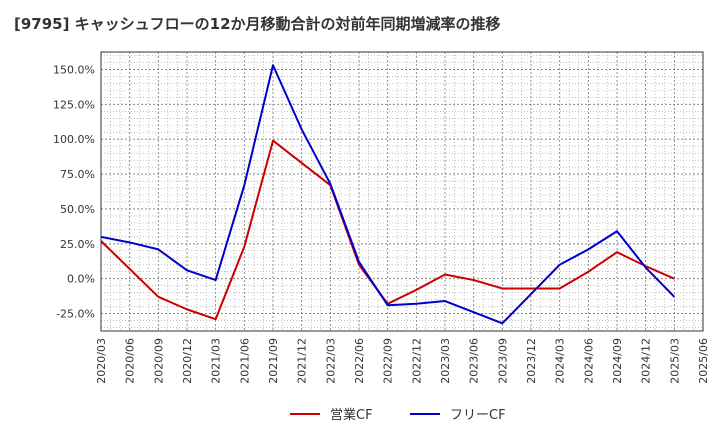 The width and height of the screenshot is (720, 440). Describe the element at coordinates (674, 361) in the screenshot. I see `x-tick-label: 2025/03` at that location.